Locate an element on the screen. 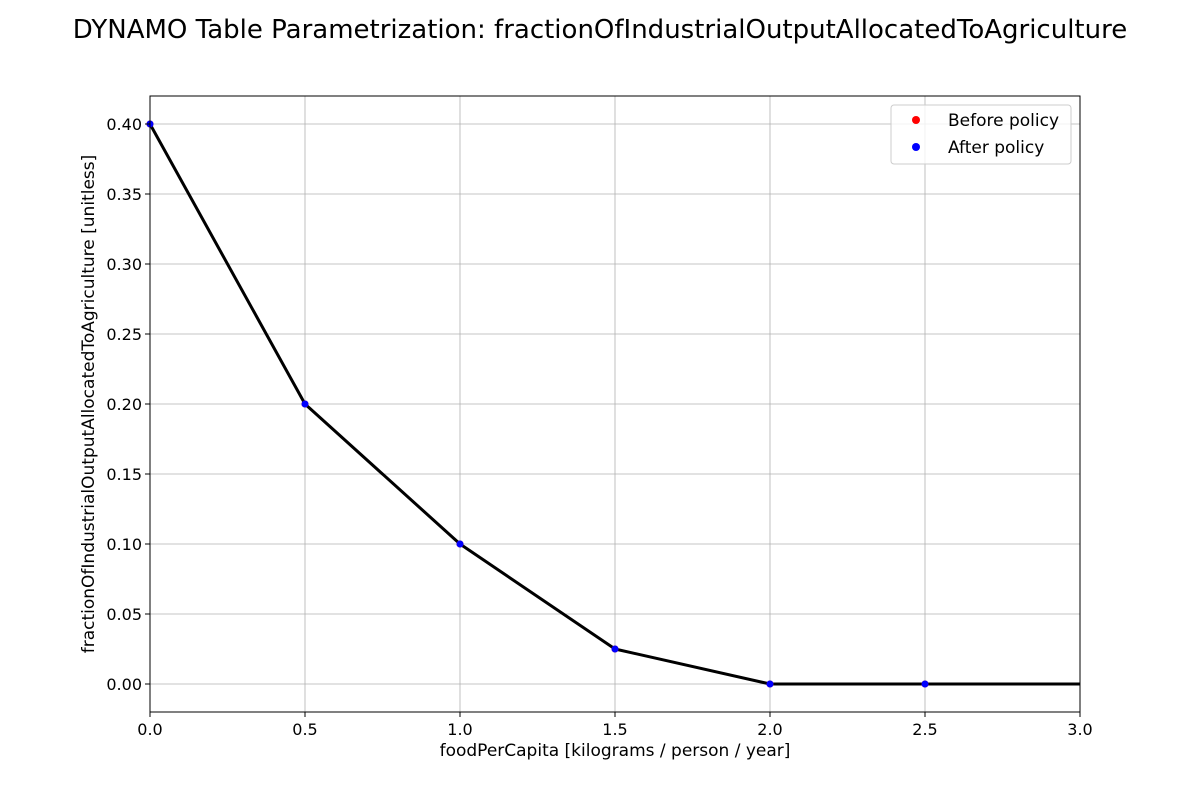 The width and height of the screenshot is (1200, 800). x-axis-ticks: 0.0 0.5 1.0 1.5 2.0 2.5 3.0 is located at coordinates (615, 725).